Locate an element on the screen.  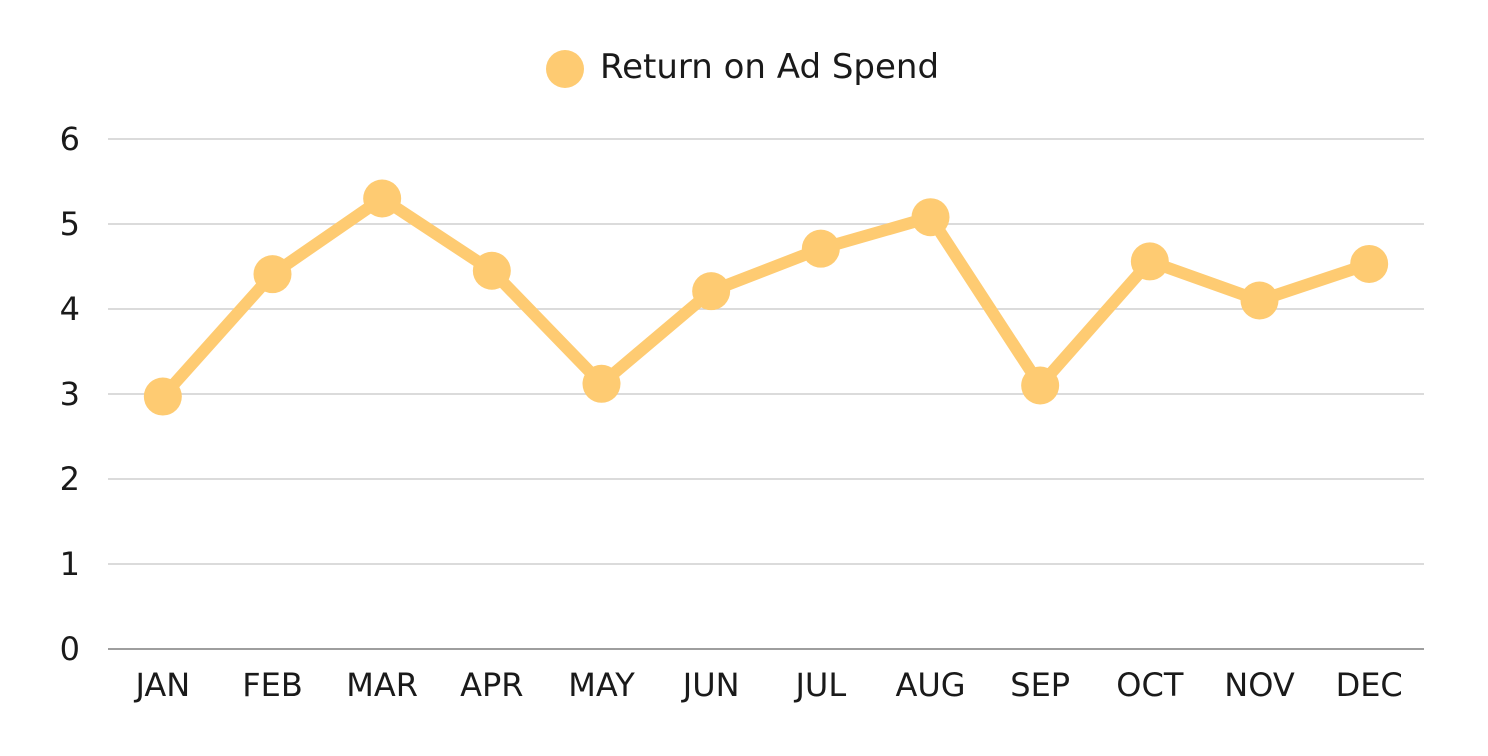
x-tick-label: MAY is located at coordinates (601, 685).